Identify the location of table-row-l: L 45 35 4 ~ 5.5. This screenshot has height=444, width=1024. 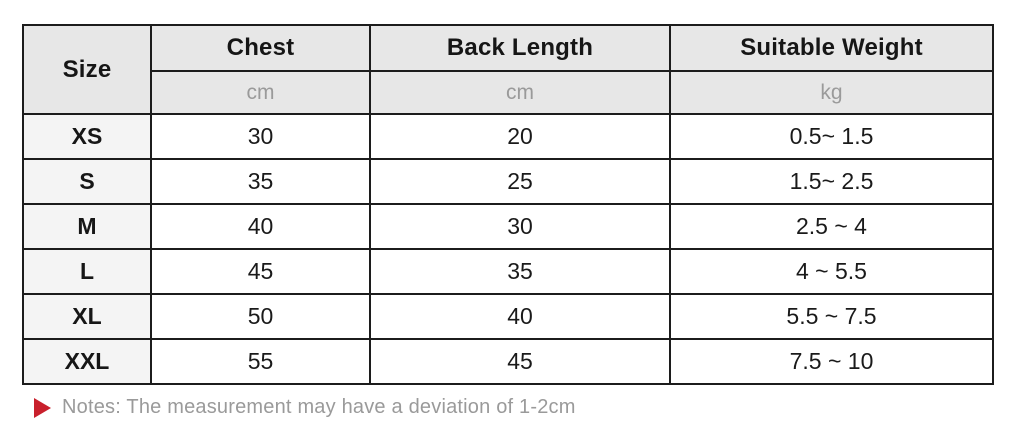
(508, 271).